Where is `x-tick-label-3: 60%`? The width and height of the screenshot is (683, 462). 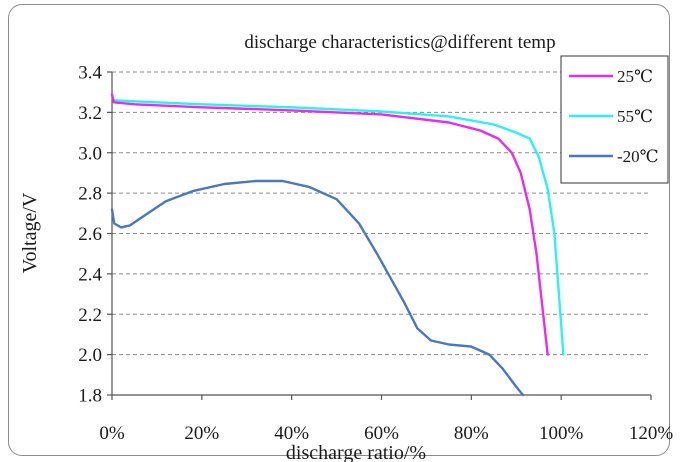 x-tick-label-3: 60% is located at coordinates (381, 433).